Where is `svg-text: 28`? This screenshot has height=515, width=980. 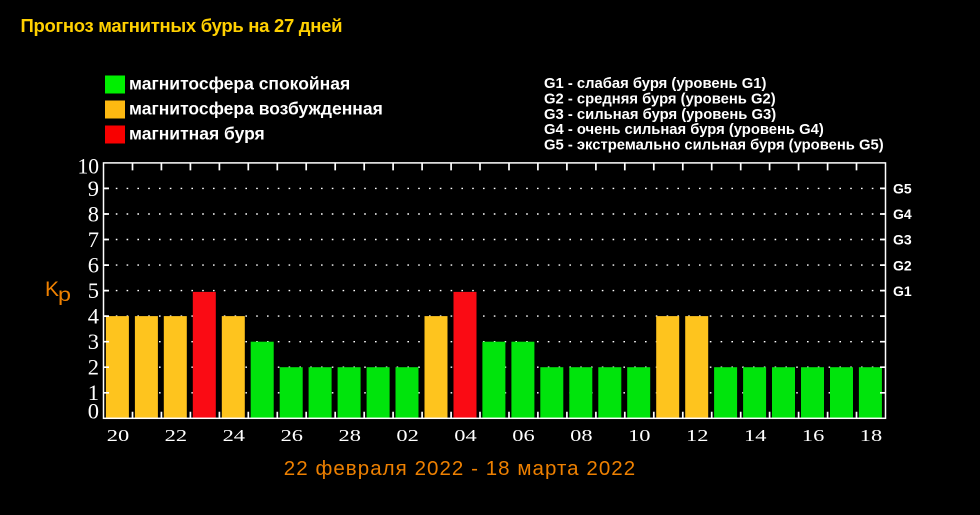
svg-text: 28 is located at coordinates (350, 435).